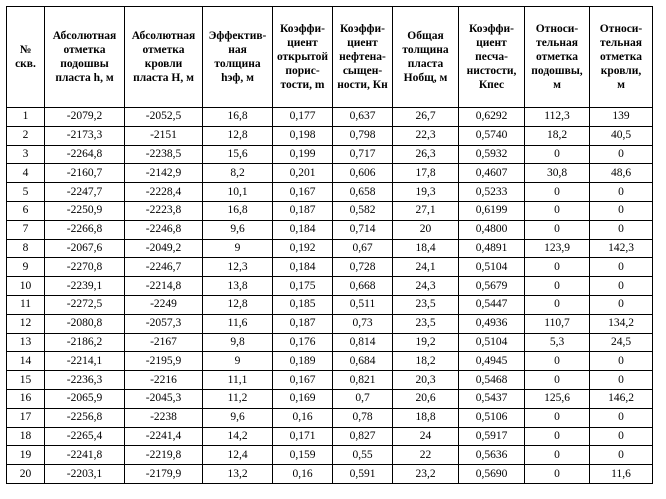 The width and height of the screenshot is (666, 499). I want to click on table-cell: 24,3, so click(425, 286).